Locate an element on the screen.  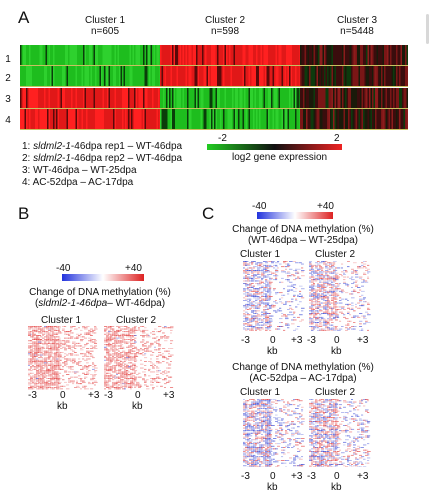
panel-b-c2-tick-right: +3 is located at coordinates (169, 395).